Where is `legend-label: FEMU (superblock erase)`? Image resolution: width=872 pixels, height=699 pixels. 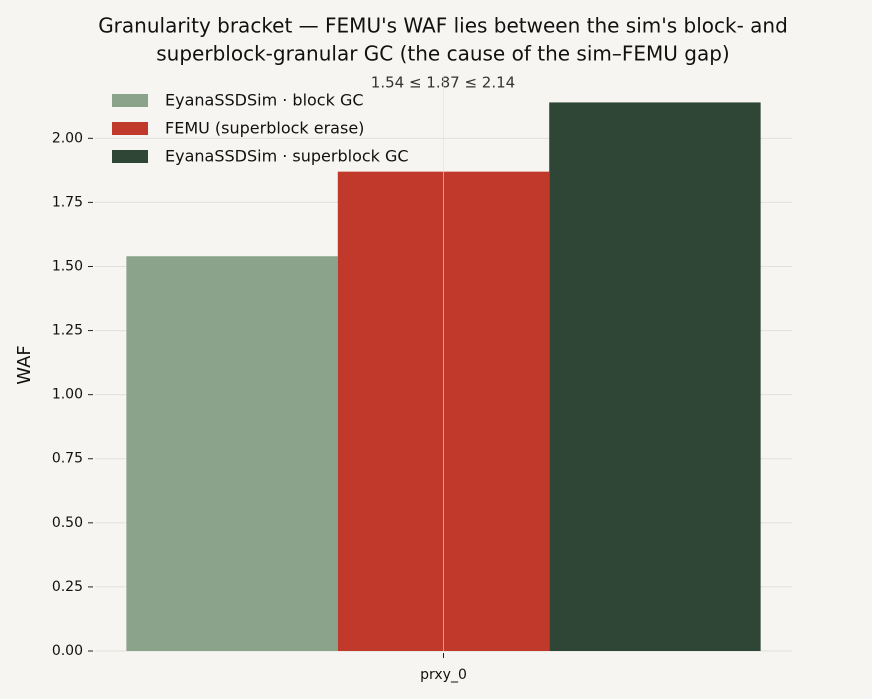 legend-label: FEMU (superblock erase) is located at coordinates (264, 128).